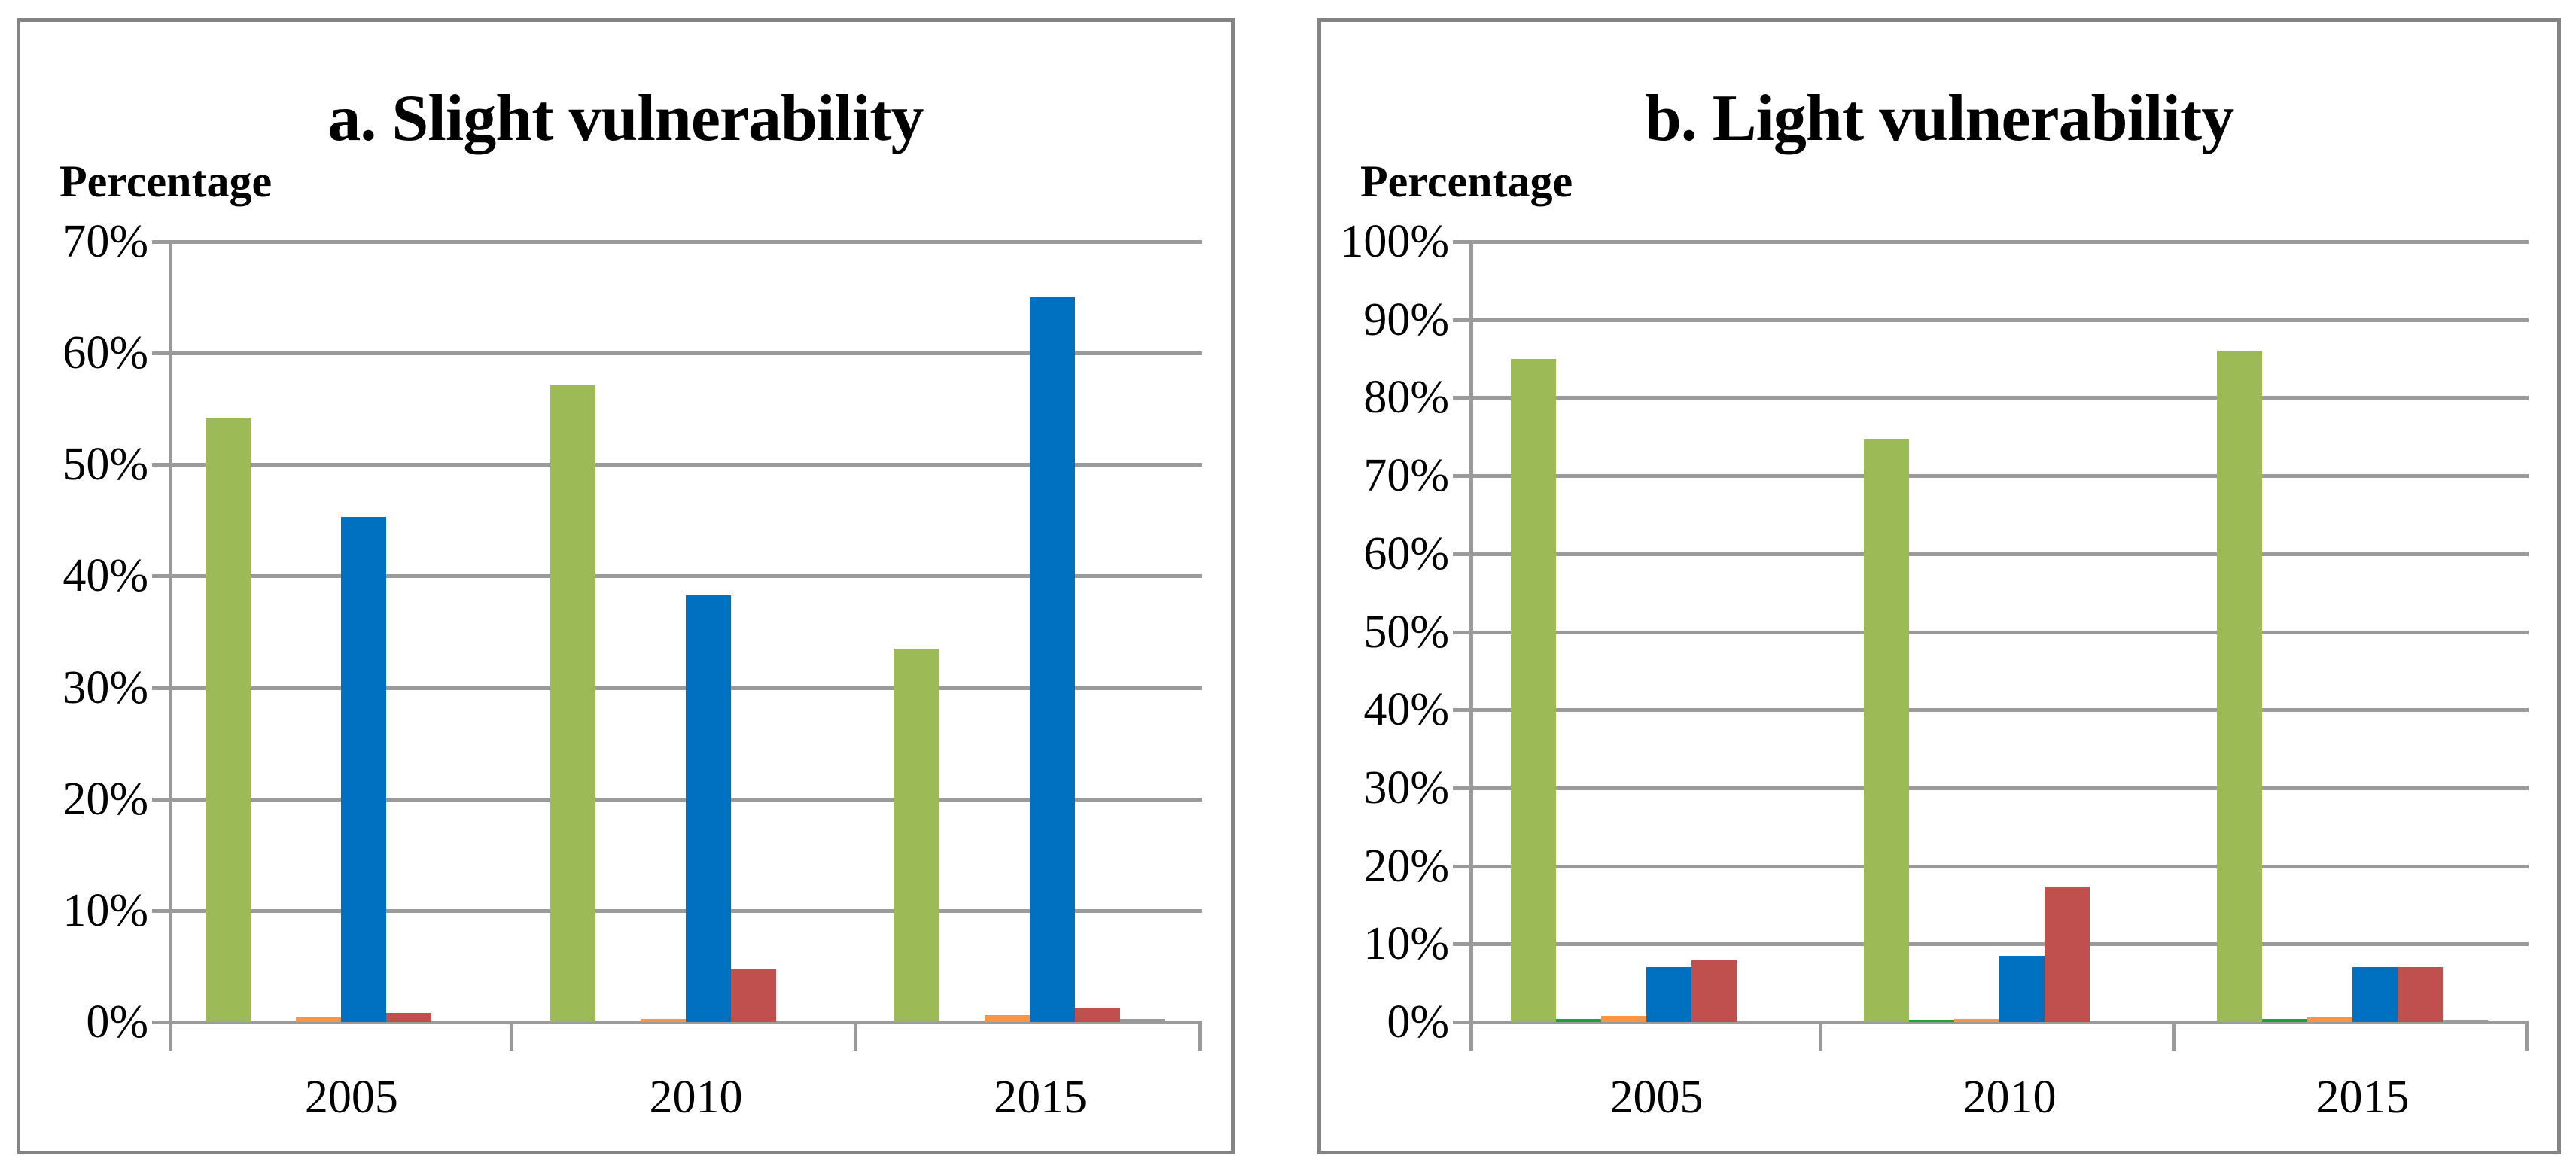 This screenshot has height=1165, width=2576. What do you see at coordinates (1579, 1020) in the screenshot?
I see `bar-dark-green-2005` at bounding box center [1579, 1020].